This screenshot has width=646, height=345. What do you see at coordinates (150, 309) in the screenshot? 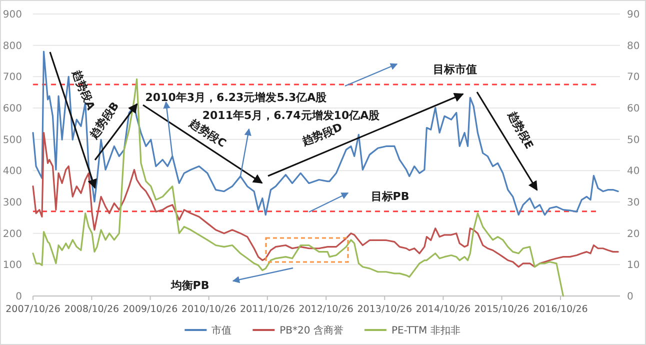
I see `x-tick-label: 2009/10/26` at bounding box center [150, 309].